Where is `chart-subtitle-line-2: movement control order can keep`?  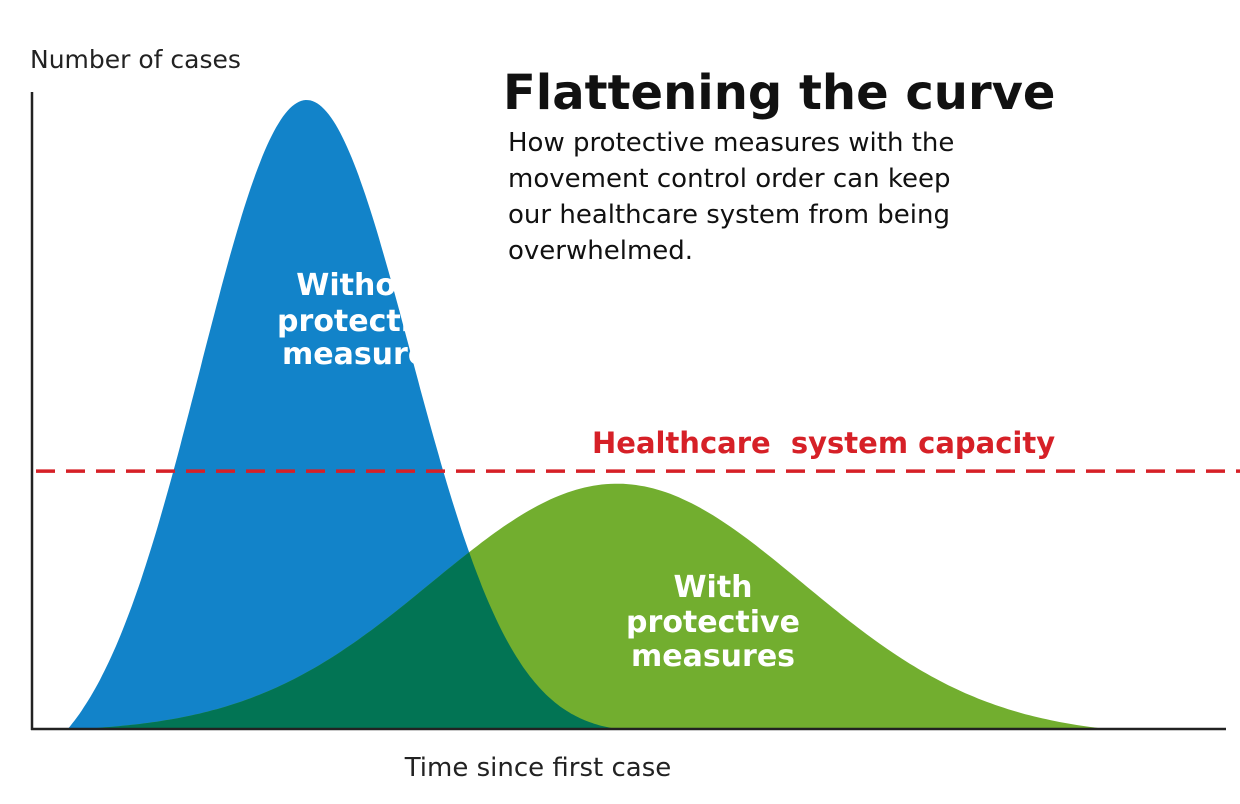 chart-subtitle-line-2: movement control order can keep is located at coordinates (729, 179).